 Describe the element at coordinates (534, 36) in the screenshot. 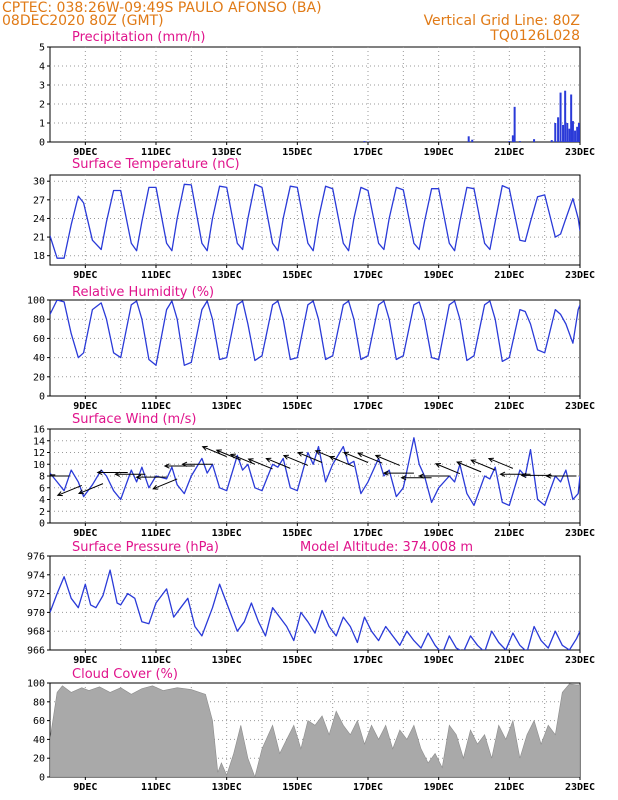

I see `model-code: TQ0126L028` at that location.